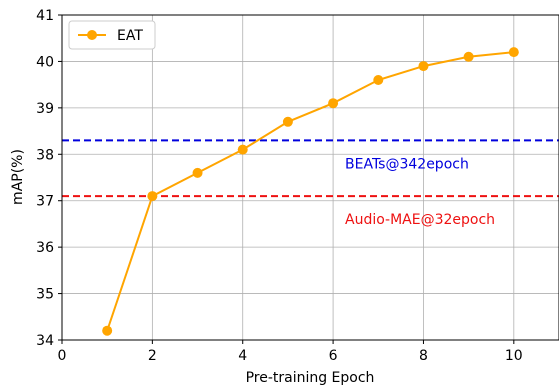  I want to click on y-tick-label: 37, so click(45, 202).